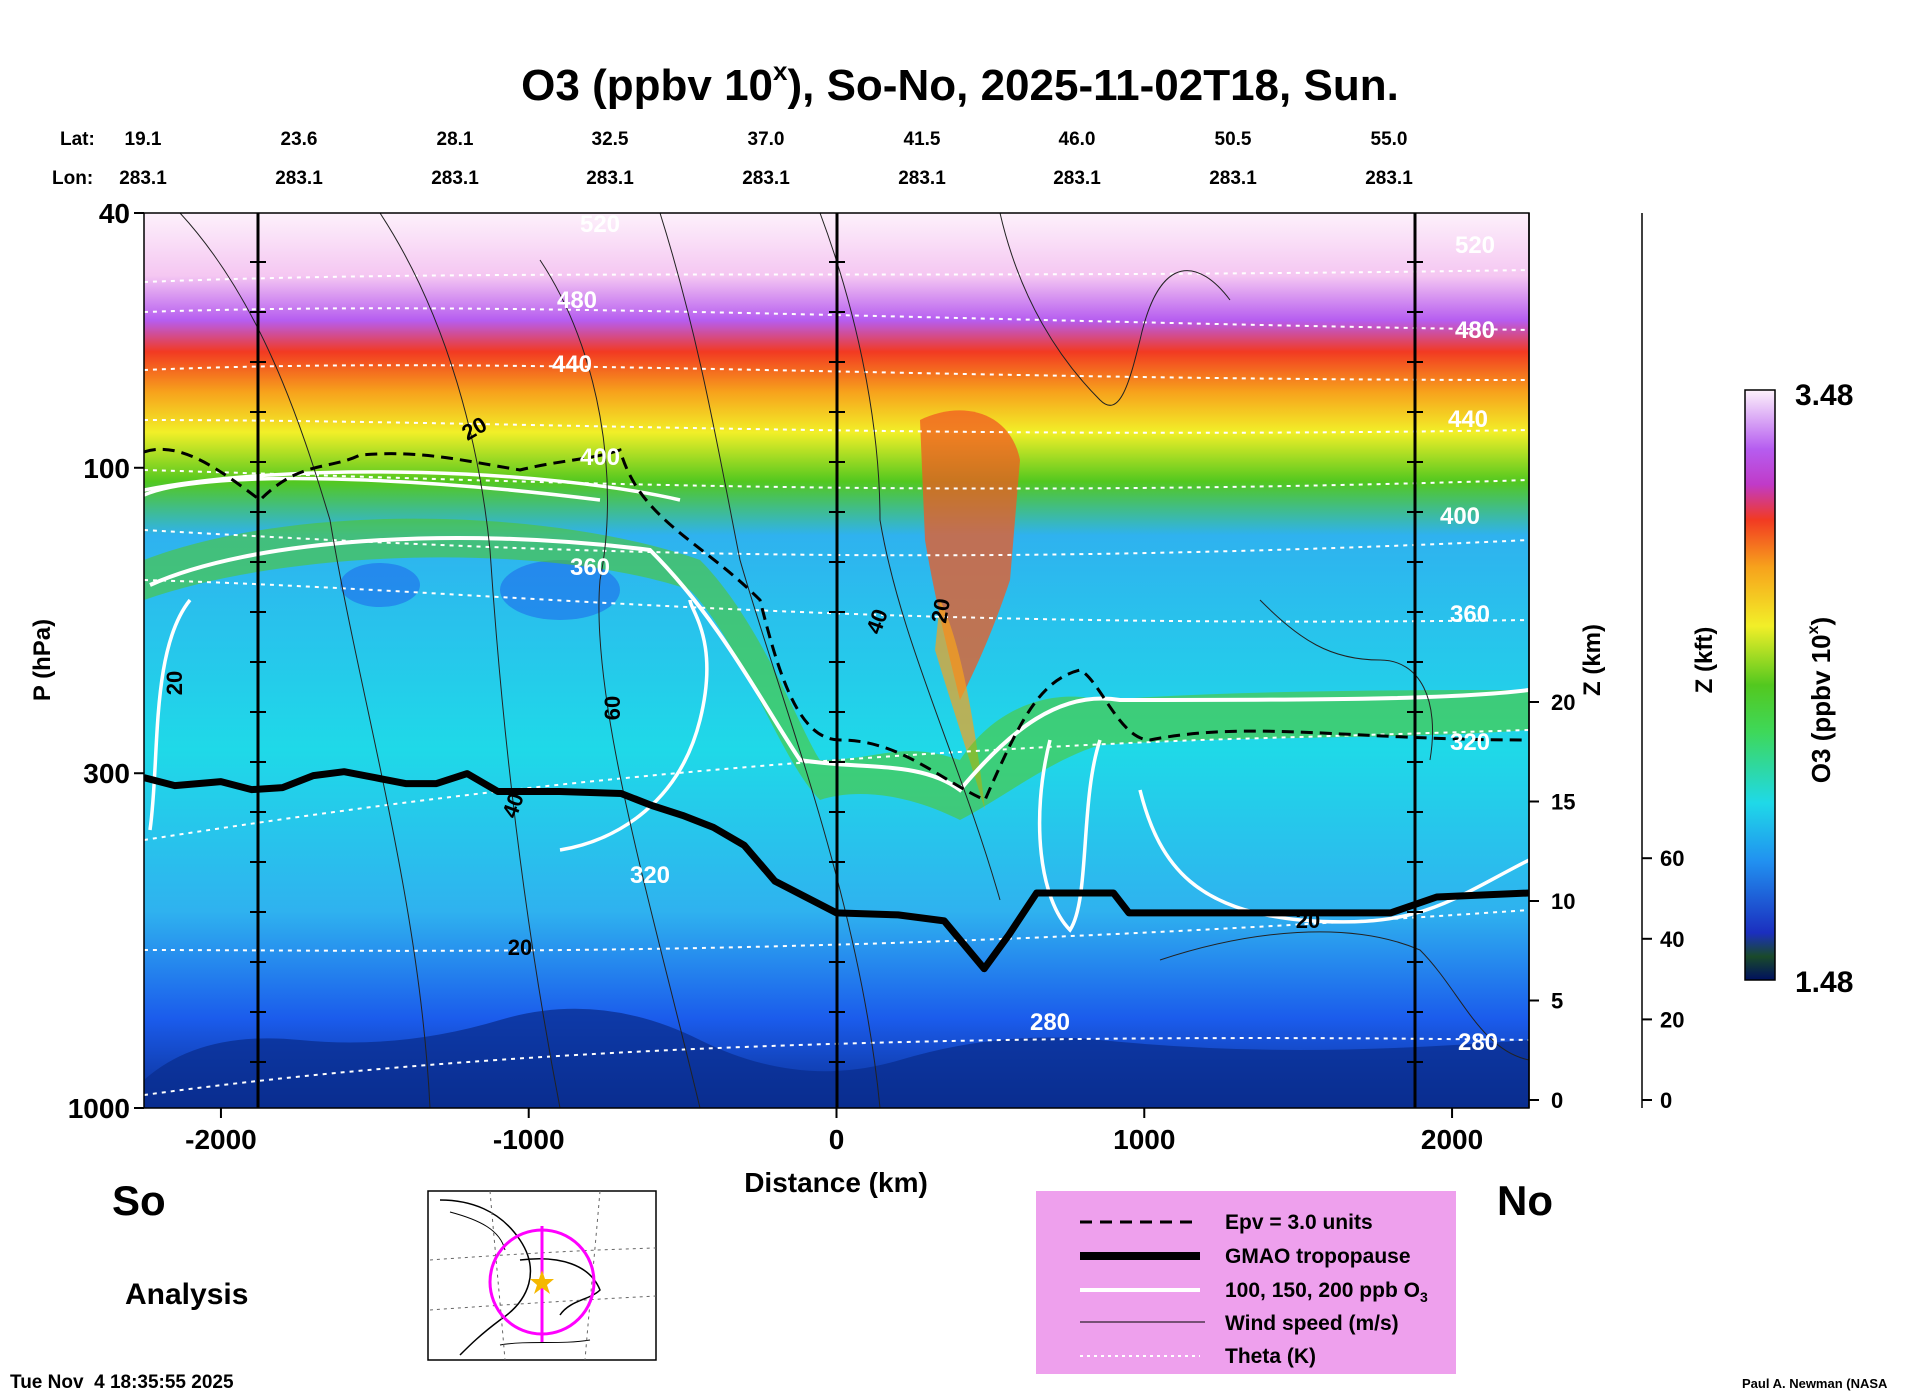  I want to click on lat-value: 23.6, so click(299, 139).